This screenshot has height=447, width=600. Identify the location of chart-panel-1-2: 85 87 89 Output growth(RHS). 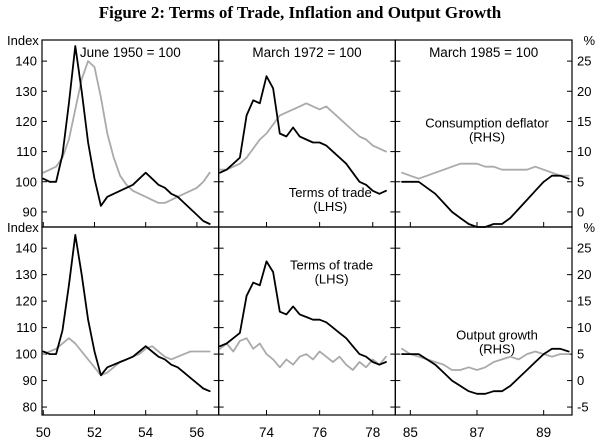
(483, 333).